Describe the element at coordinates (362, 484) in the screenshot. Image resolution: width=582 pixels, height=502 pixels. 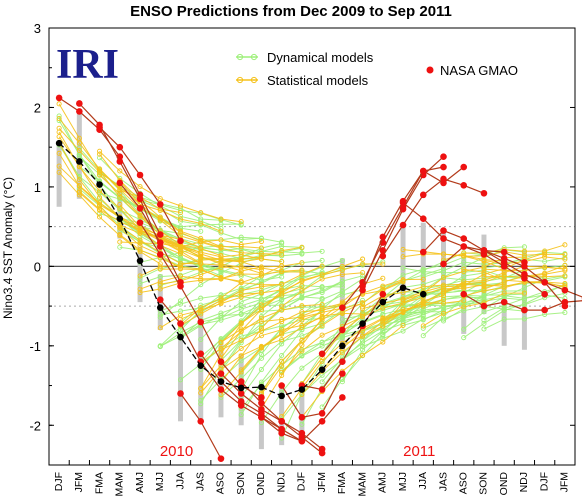
I see `x-tick-label: MAM` at that location.